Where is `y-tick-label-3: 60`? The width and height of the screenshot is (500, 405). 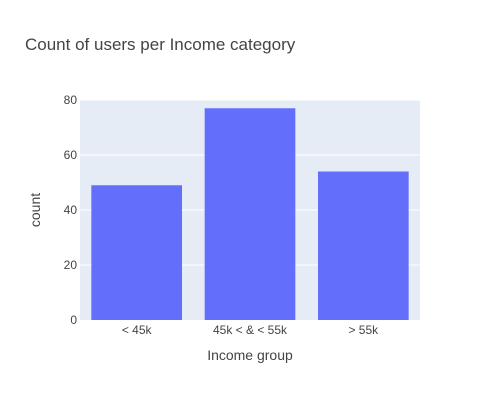
y-tick-label-3: 60 is located at coordinates (71, 155).